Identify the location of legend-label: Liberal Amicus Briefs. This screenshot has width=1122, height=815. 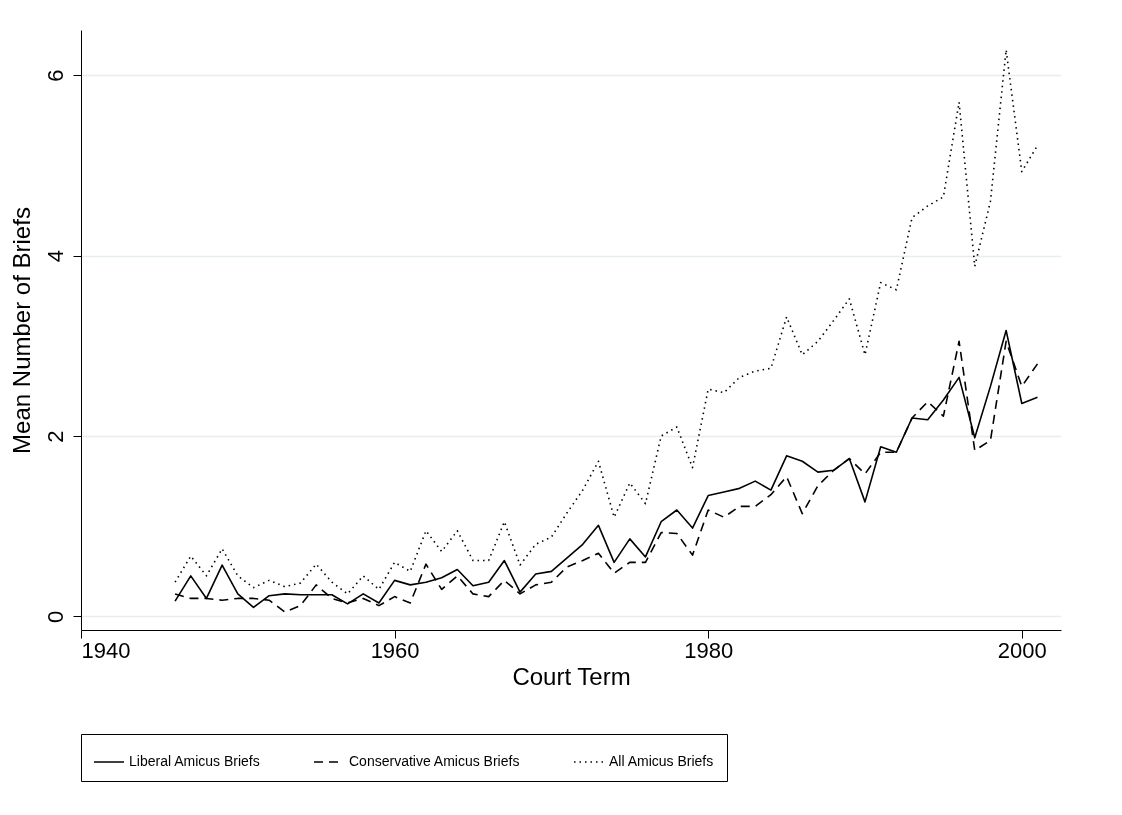
(194, 761).